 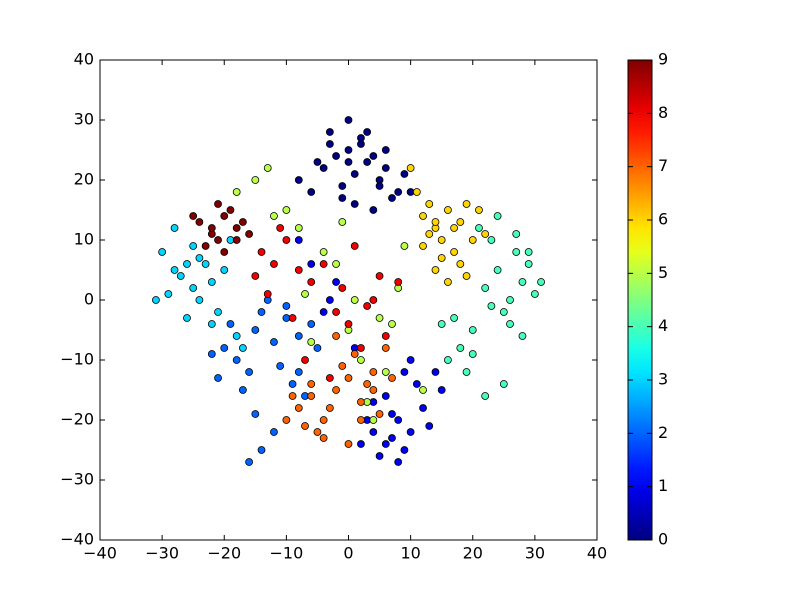 I want to click on colorbar-tick-label: 5, so click(x=663, y=272).